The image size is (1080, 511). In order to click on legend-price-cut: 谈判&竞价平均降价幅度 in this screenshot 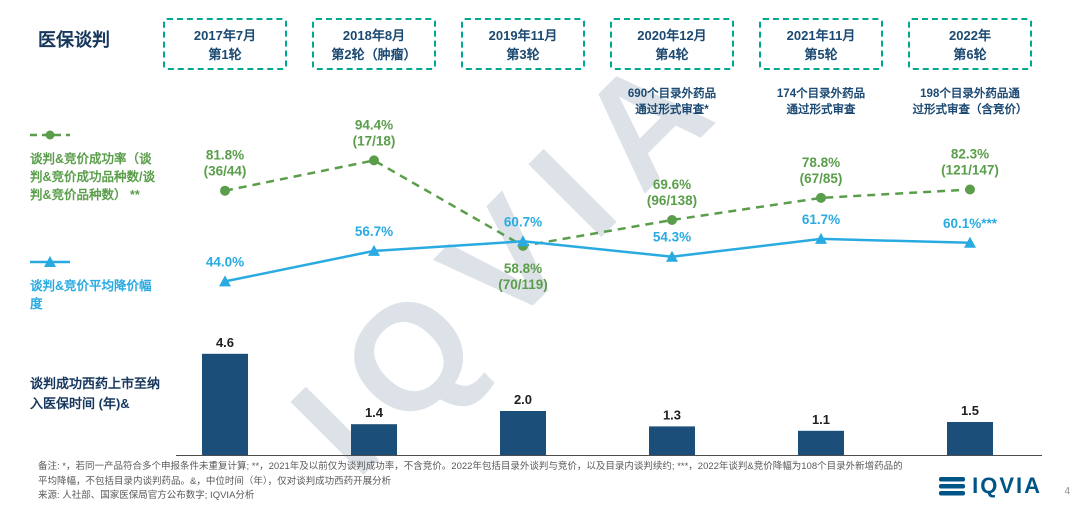, I will do `click(93, 284)`.